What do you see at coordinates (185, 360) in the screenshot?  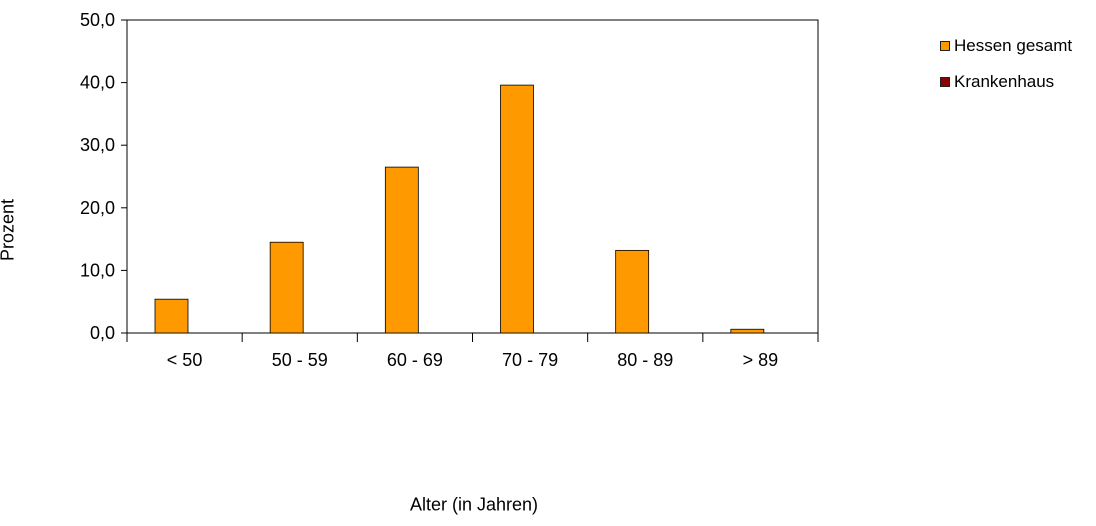 I see `x-tick-label: < 50` at bounding box center [185, 360].